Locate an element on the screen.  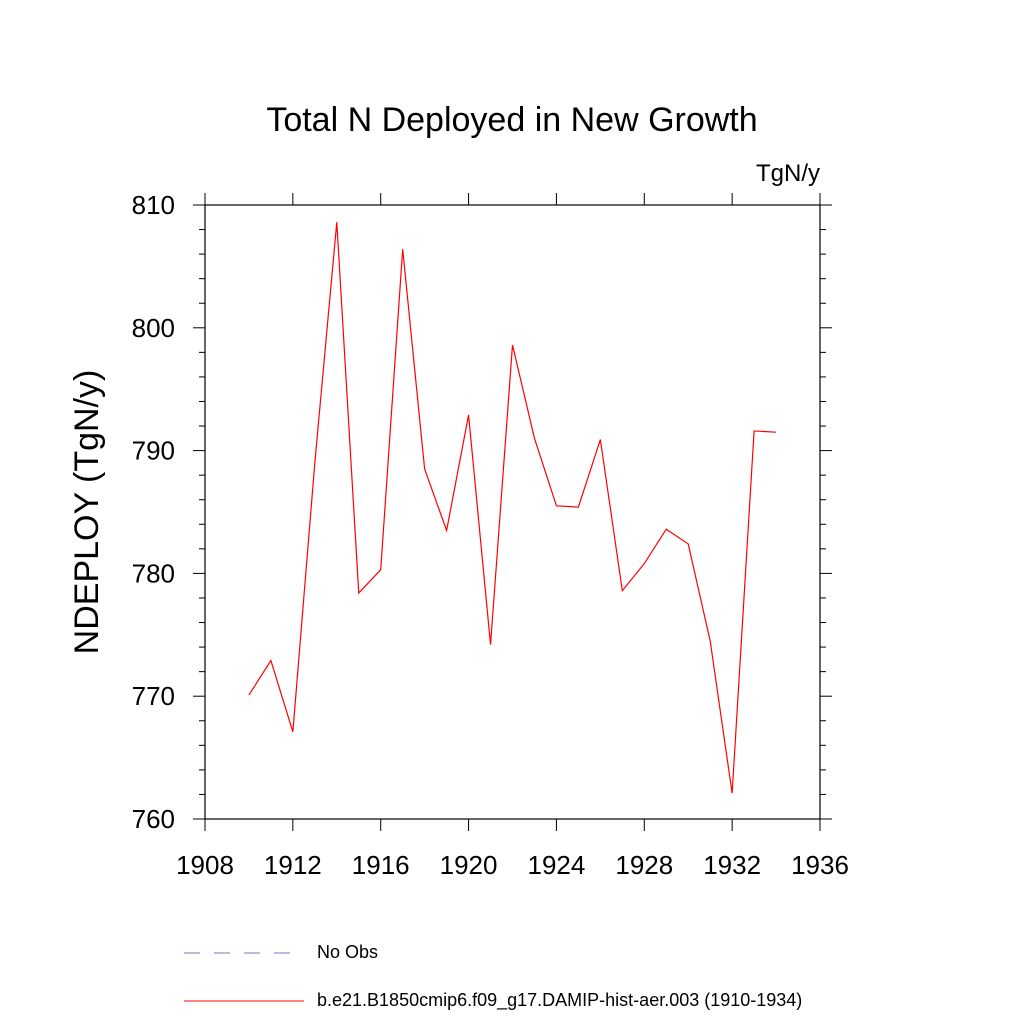
x-tick-label: 1920 is located at coordinates (469, 865).